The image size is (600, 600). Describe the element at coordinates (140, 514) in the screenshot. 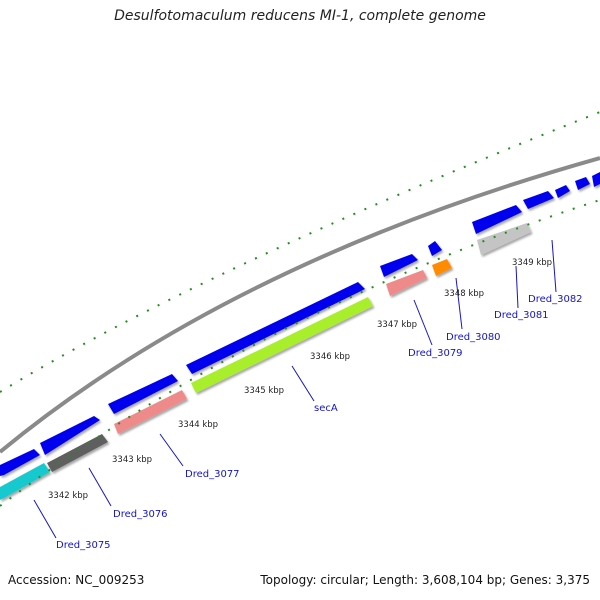

I see `gene-label: Dred_3076` at that location.